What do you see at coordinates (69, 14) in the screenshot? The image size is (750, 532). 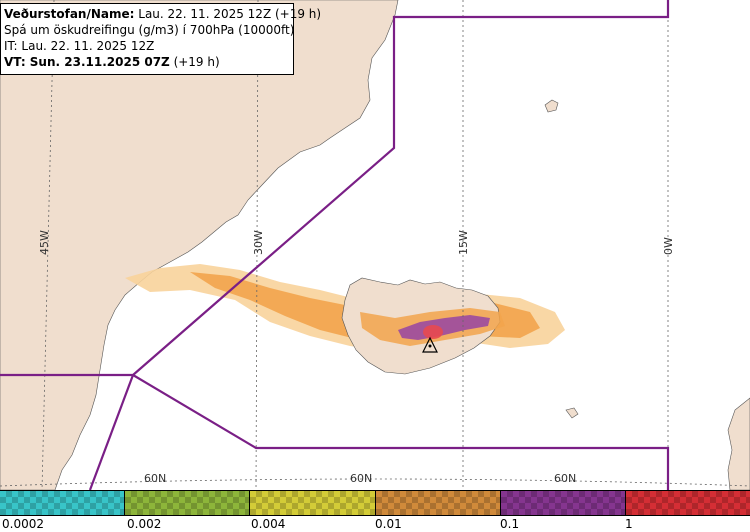 I see `issuer-label: Veðurstofan/Name:` at bounding box center [69, 14].